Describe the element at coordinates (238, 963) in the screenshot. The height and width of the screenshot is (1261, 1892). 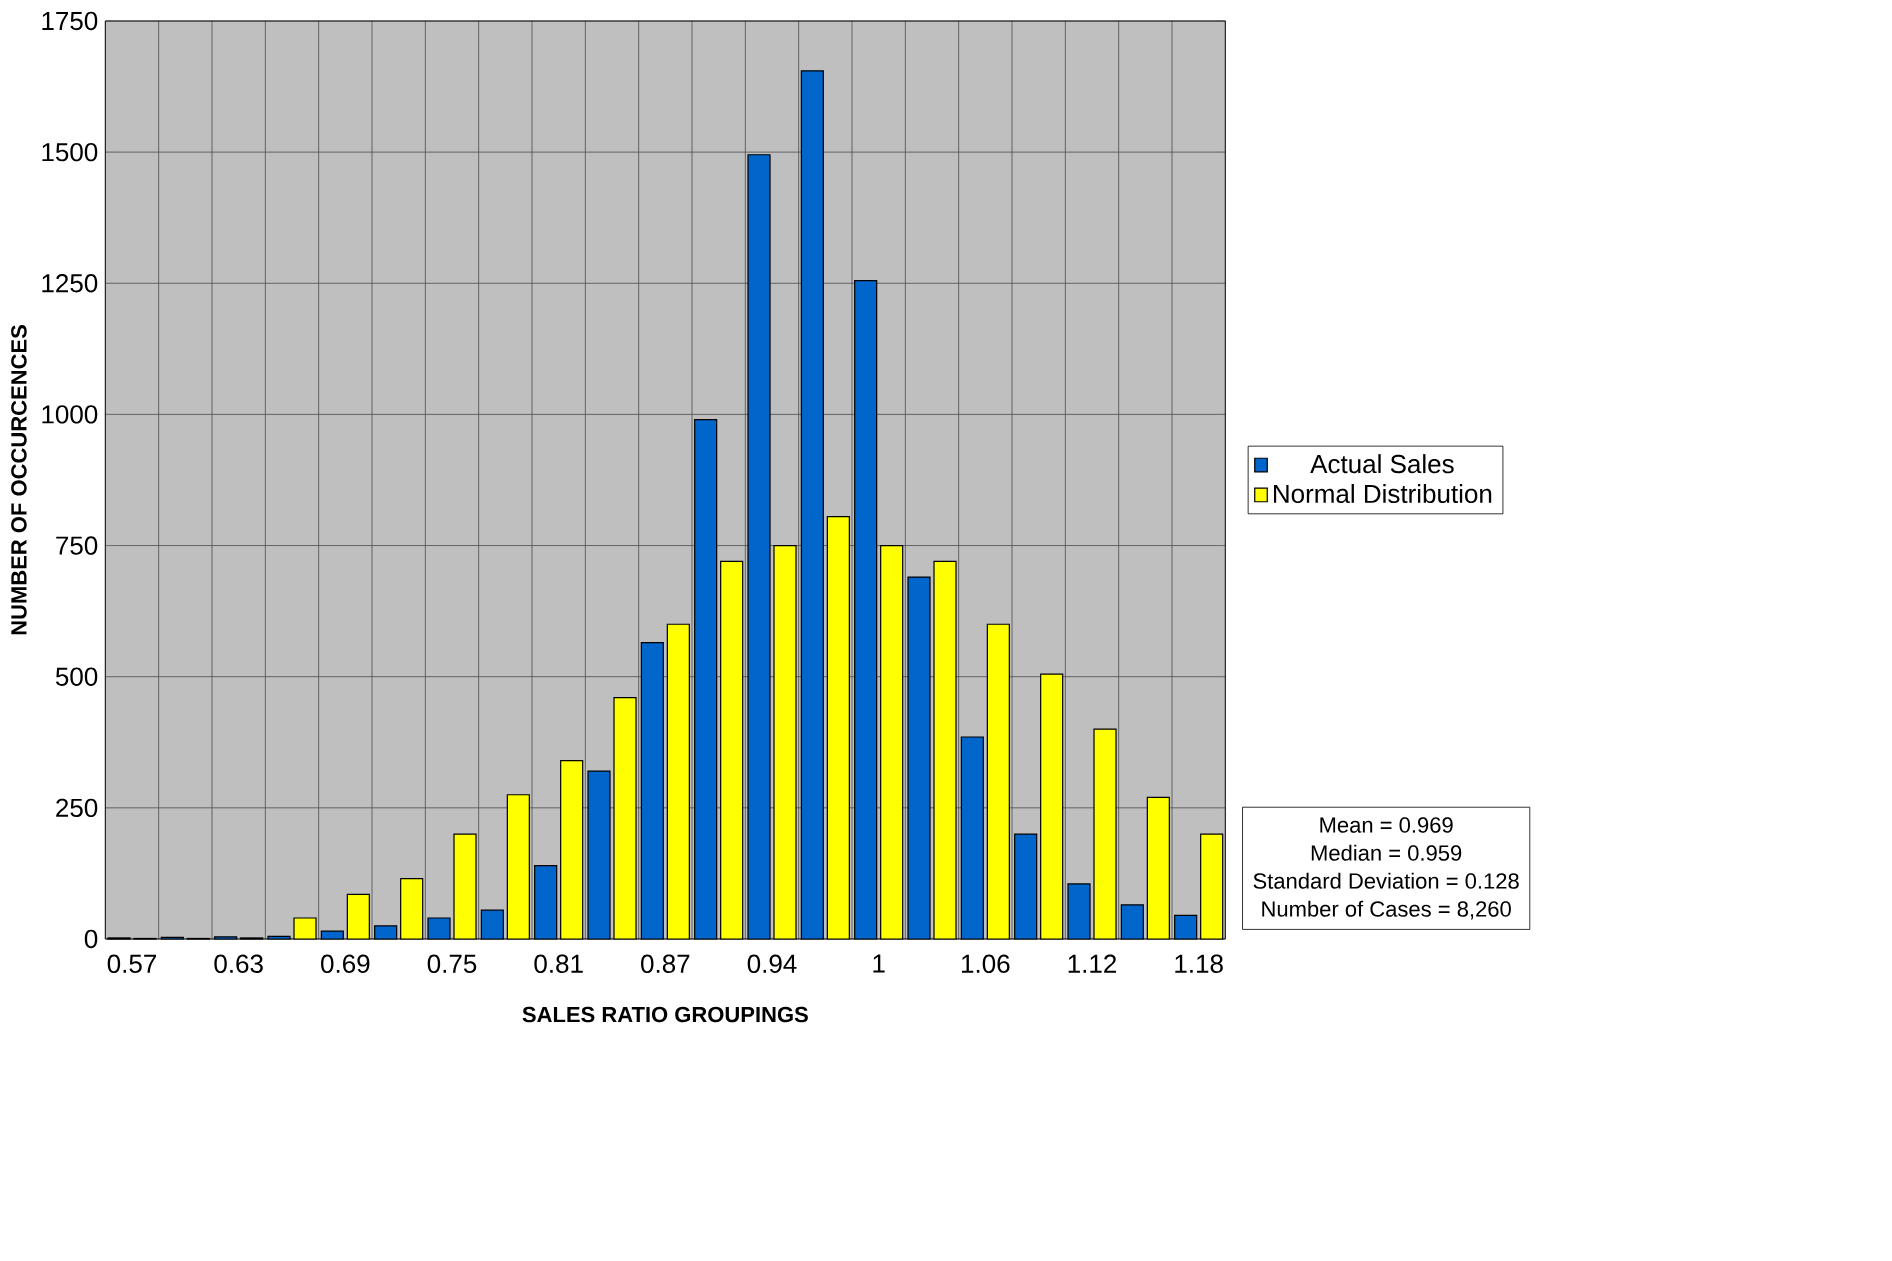
I see `x-tick-label: 0.63` at that location.